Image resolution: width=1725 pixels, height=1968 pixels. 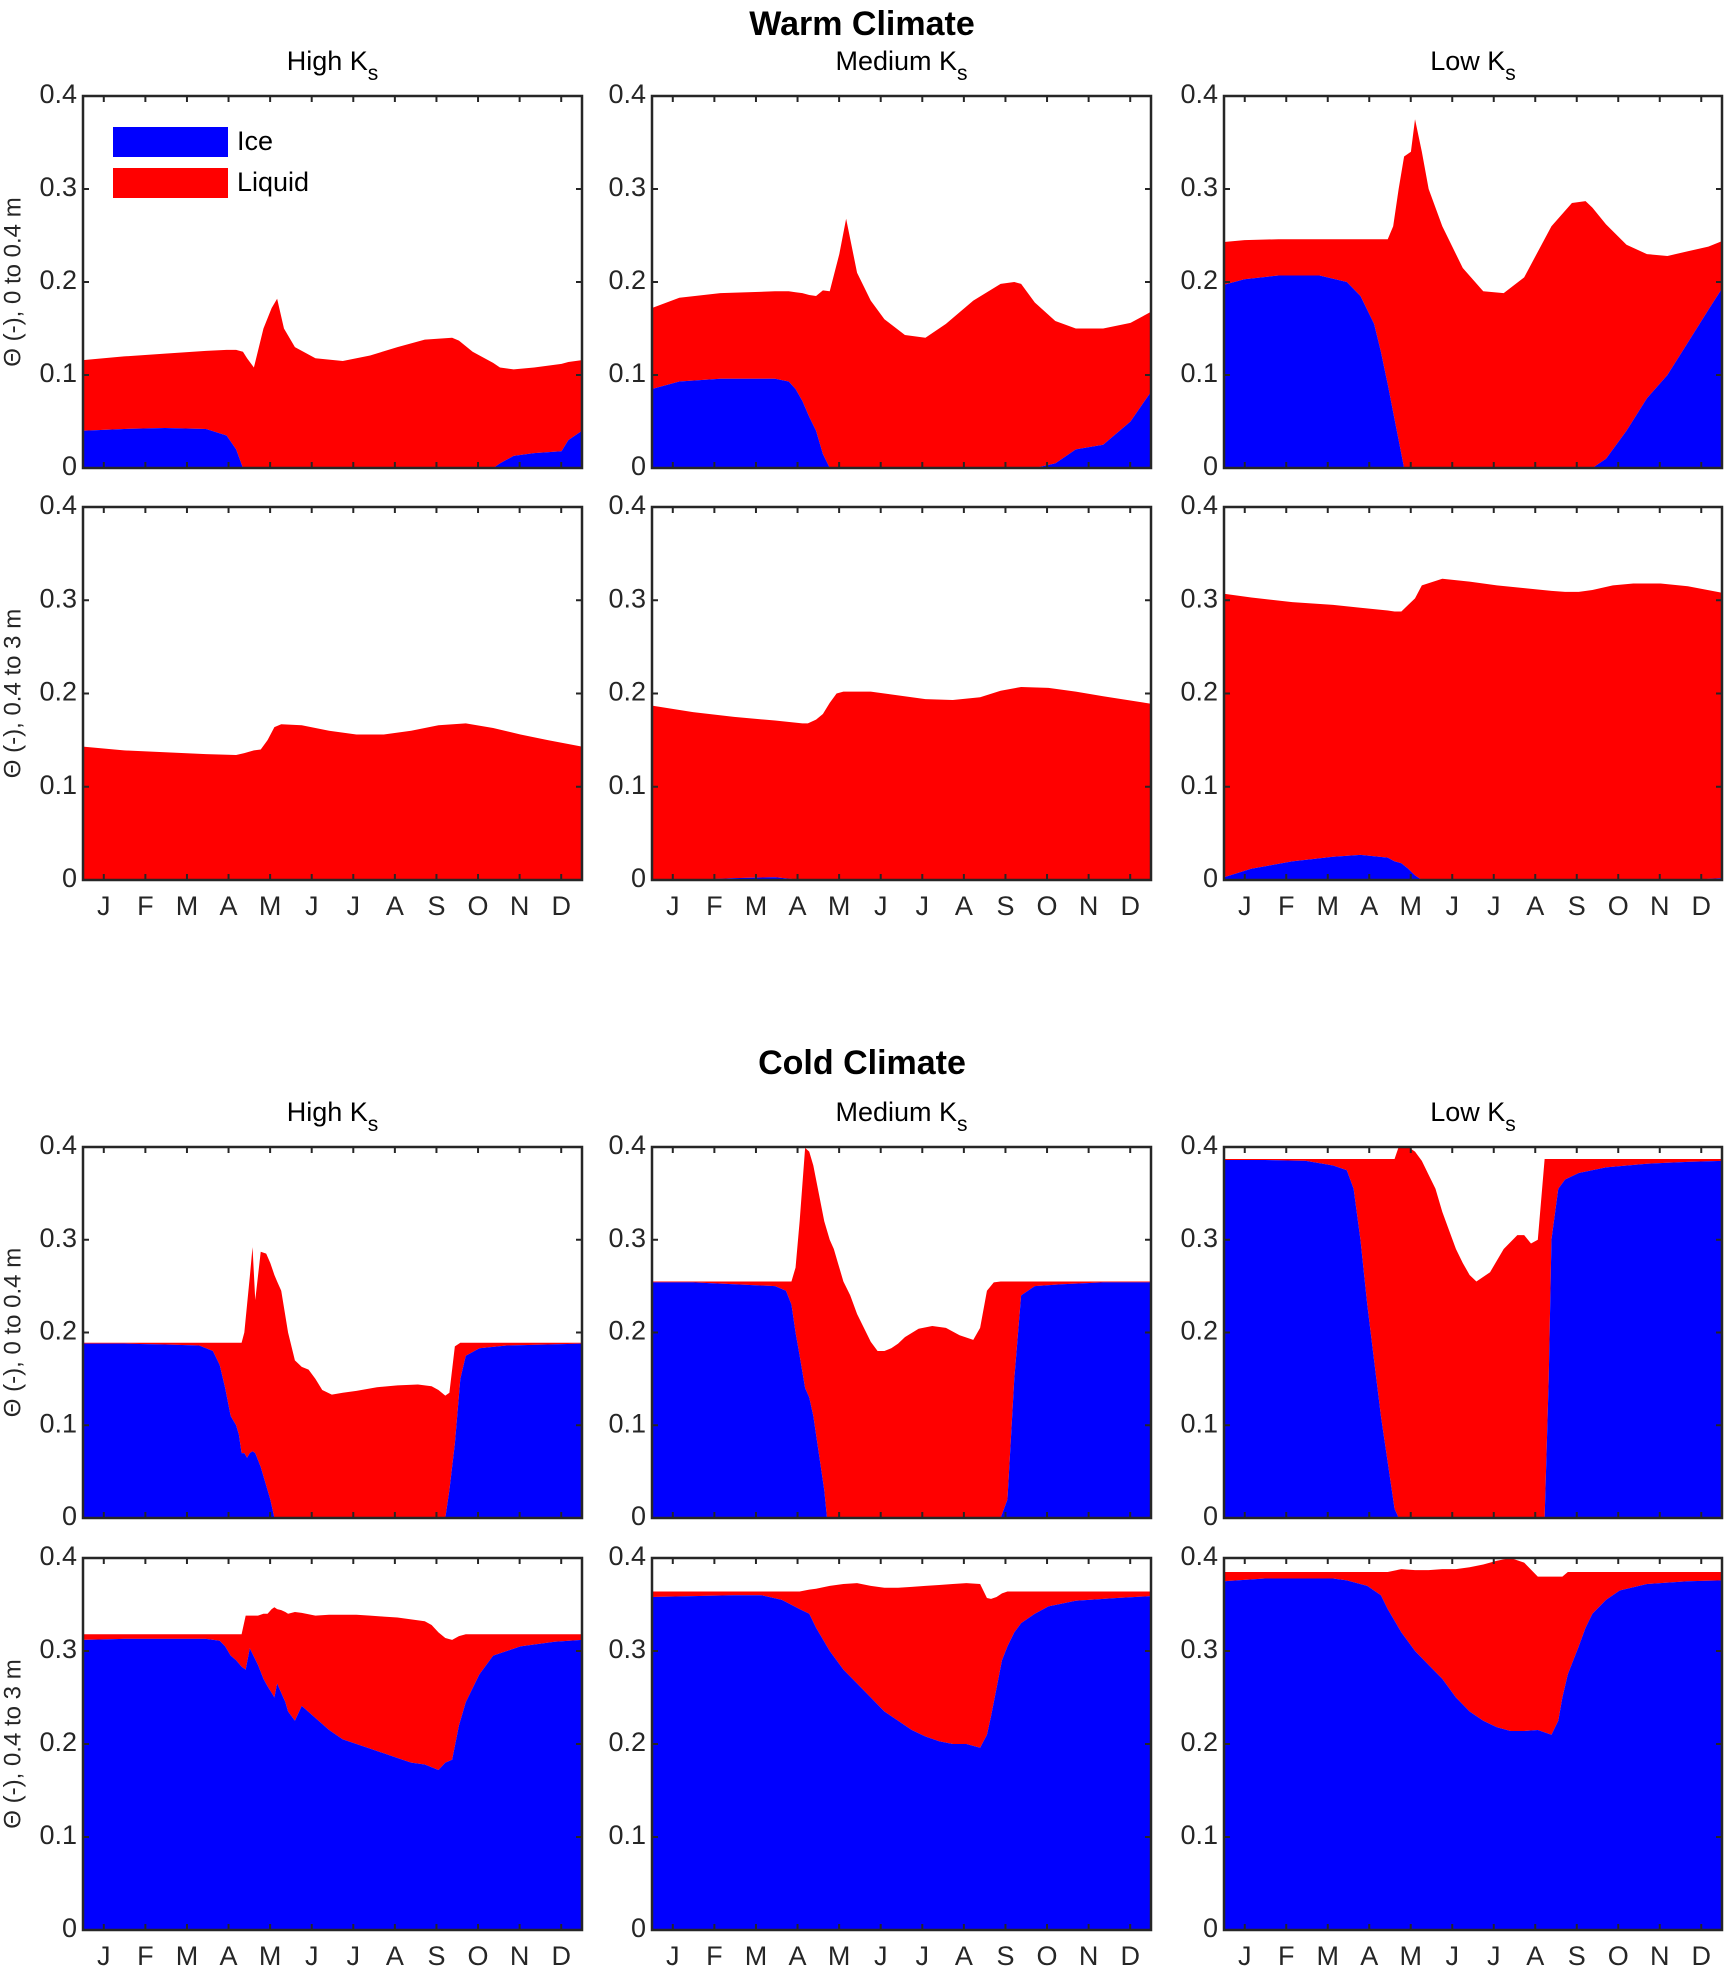 What do you see at coordinates (292, 280) in the screenshot?
I see `panel-warm-high-shallow: 0 0.1 0.2 0.3 0.4 Θ (-), 0 to 0.4 m Ice Liquid` at bounding box center [292, 280].